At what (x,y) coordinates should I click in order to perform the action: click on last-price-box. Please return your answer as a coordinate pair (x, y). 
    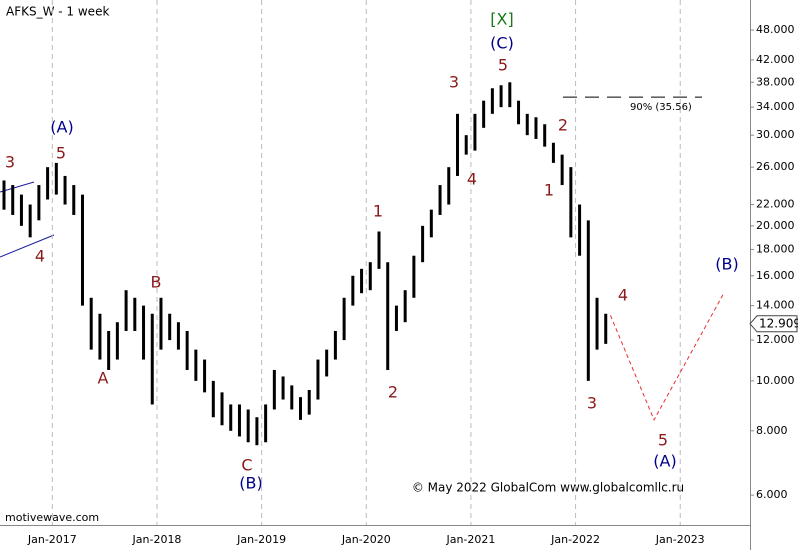
    Looking at the image, I should click on (773, 324).